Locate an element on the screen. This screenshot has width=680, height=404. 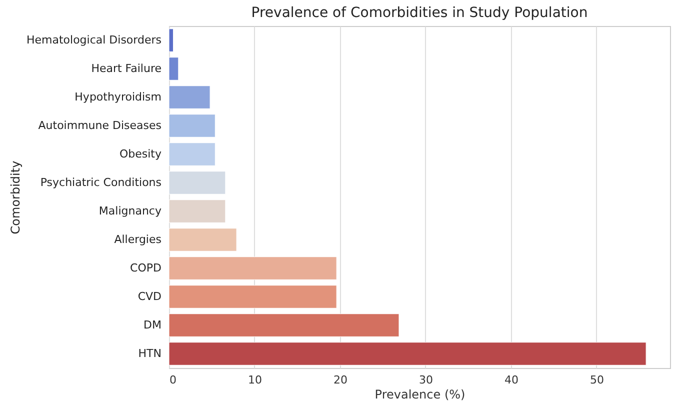
y-tick-label: Hypothyroidism is located at coordinates (118, 97).